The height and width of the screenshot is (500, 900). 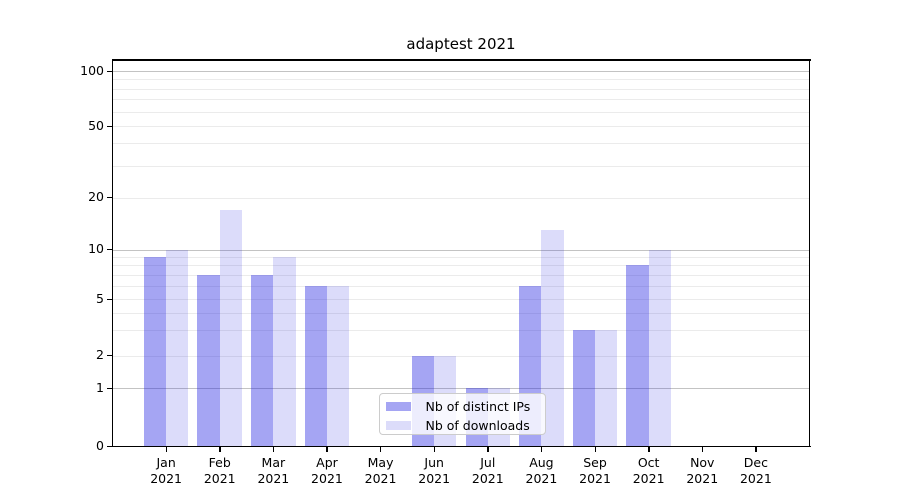 What do you see at coordinates (756, 449) in the screenshot?
I see `x-tick-dec` at bounding box center [756, 449].